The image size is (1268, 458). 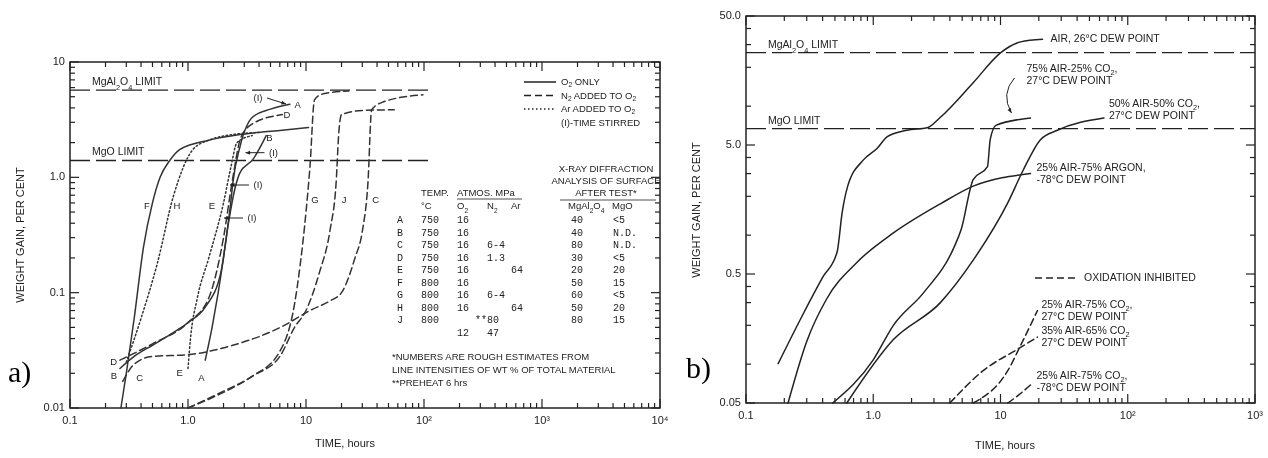 What do you see at coordinates (599, 95) in the screenshot?
I see `annotation: N$_{2}$ ADDED TO O$_{2}$` at bounding box center [599, 95].